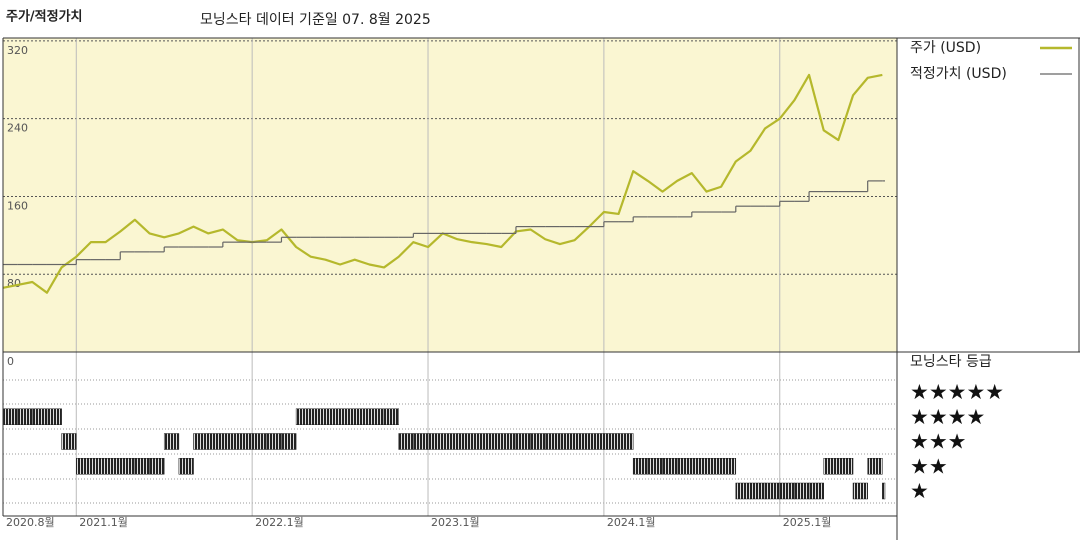  I want to click on chart-subtitle: 모닝스타 데이터 기준일 07. 8월 2025, so click(315, 20).